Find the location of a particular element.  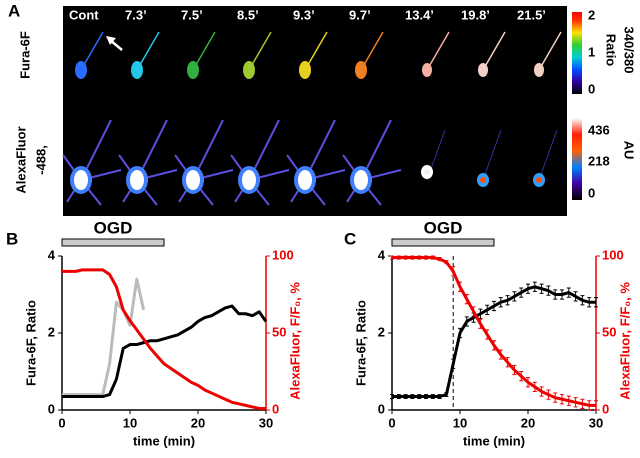

time-label: 7.3’ is located at coordinates (136, 14).